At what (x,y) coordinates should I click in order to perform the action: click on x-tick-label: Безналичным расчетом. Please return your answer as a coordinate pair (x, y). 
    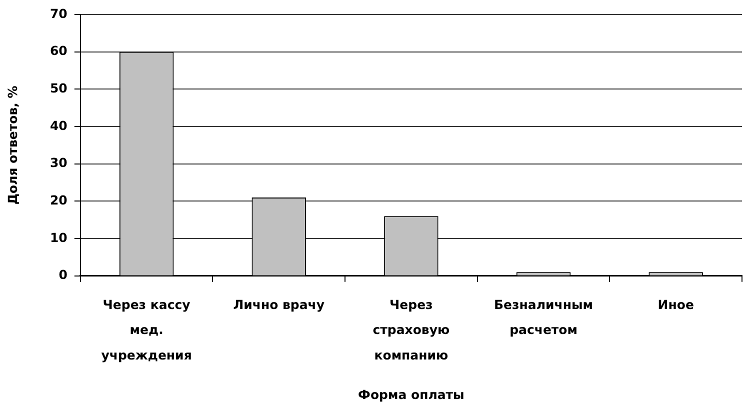
    Looking at the image, I should click on (544, 317).